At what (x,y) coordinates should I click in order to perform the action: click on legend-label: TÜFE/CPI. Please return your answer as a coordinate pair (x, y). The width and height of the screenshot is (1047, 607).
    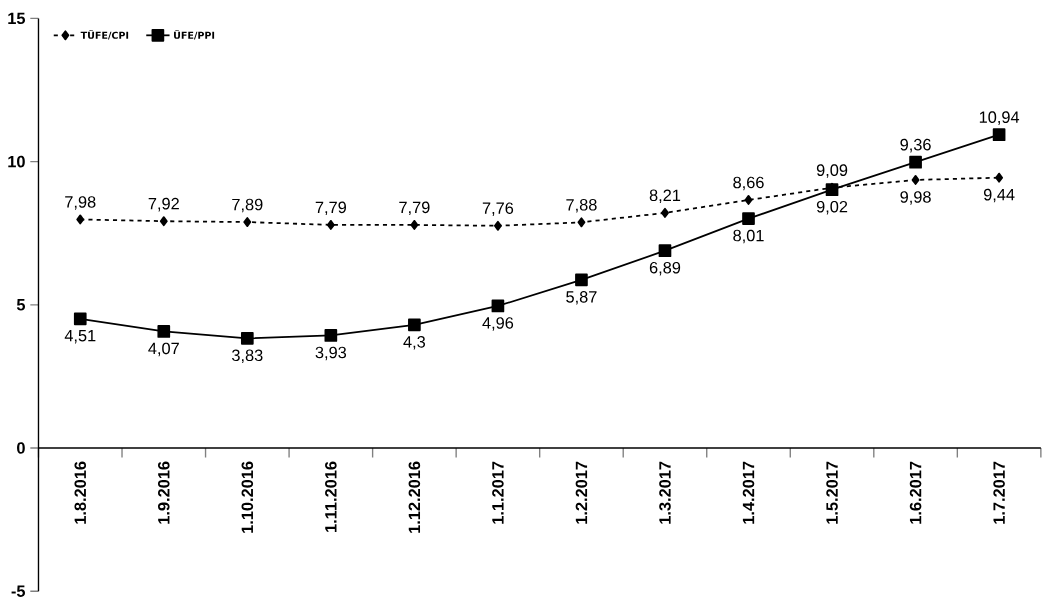
    Looking at the image, I should click on (104, 34).